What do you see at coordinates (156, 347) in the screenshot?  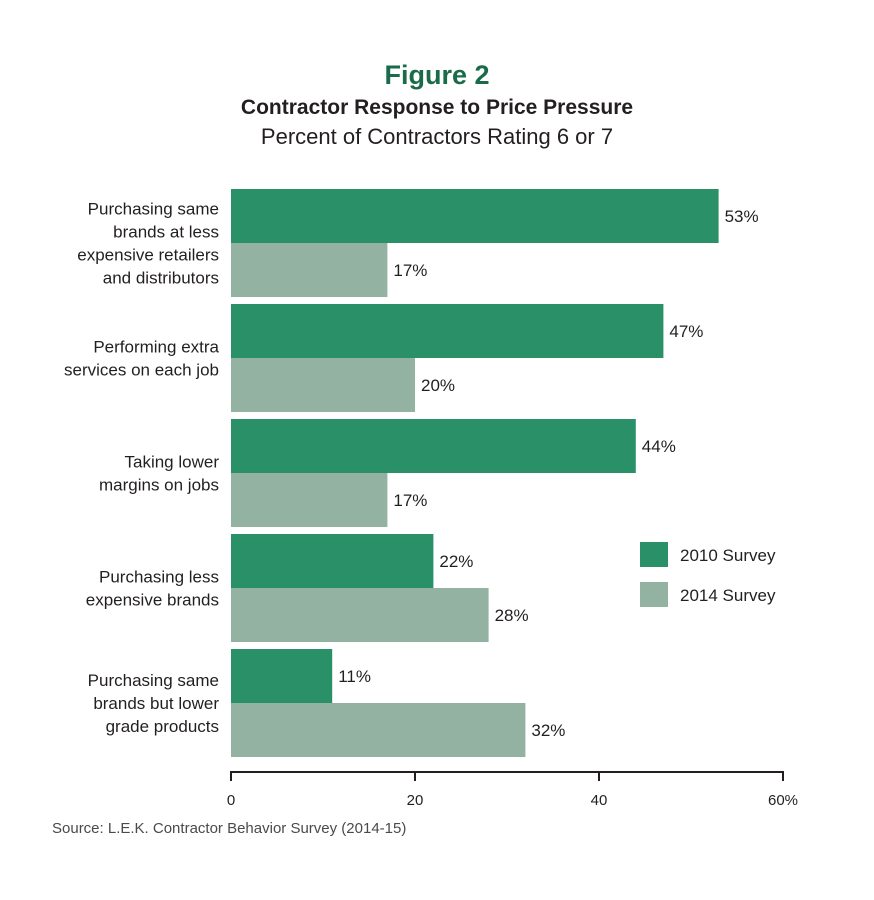 I see `category-label: Performing extra` at bounding box center [156, 347].